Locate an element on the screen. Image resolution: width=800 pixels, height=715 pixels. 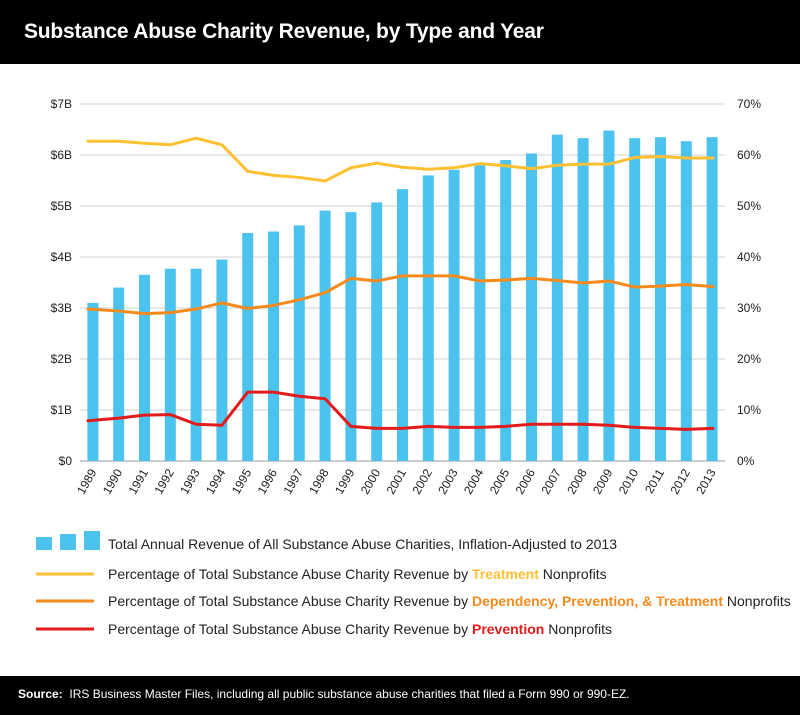
x-tick-label: 1996 is located at coordinates (268, 481).